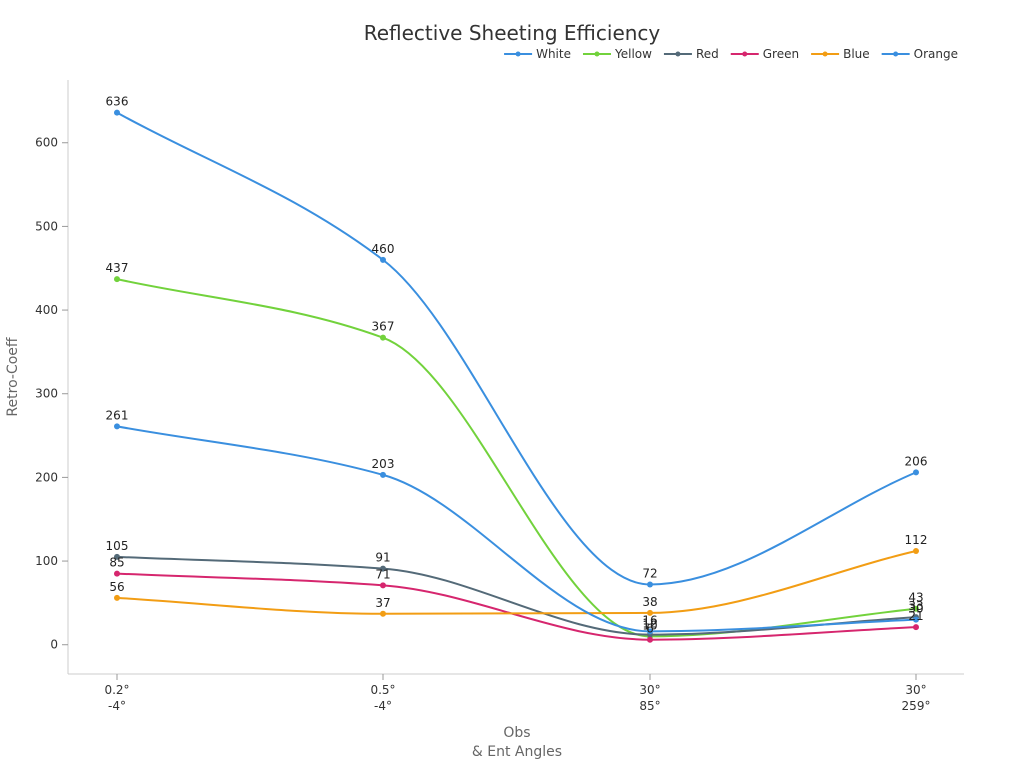 The image size is (1024, 768). What do you see at coordinates (116, 587) in the screenshot?
I see `data-label-blue: 56` at bounding box center [116, 587].